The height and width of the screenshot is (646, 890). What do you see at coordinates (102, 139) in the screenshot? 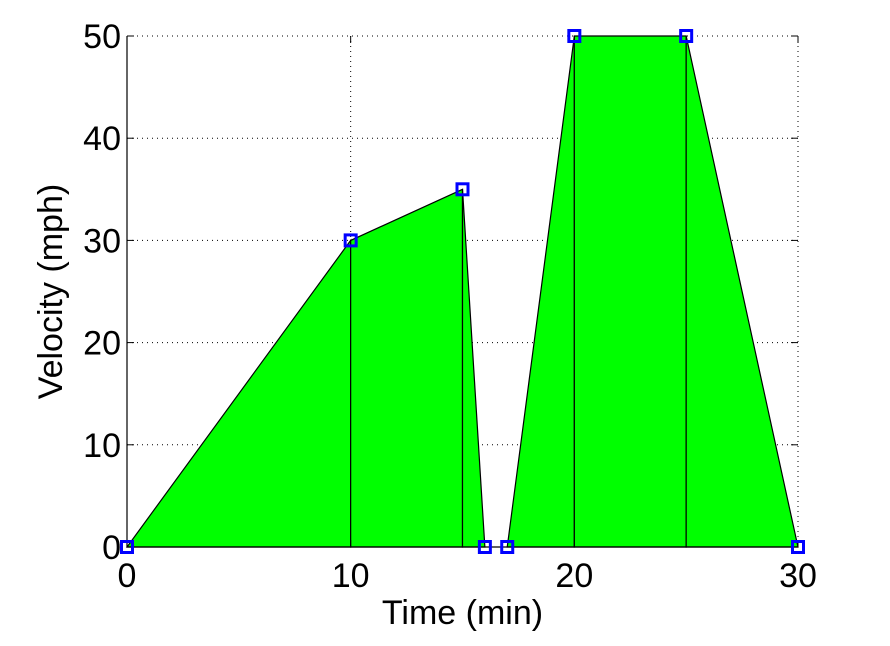
I see `y-tick-label: 40` at bounding box center [102, 139].